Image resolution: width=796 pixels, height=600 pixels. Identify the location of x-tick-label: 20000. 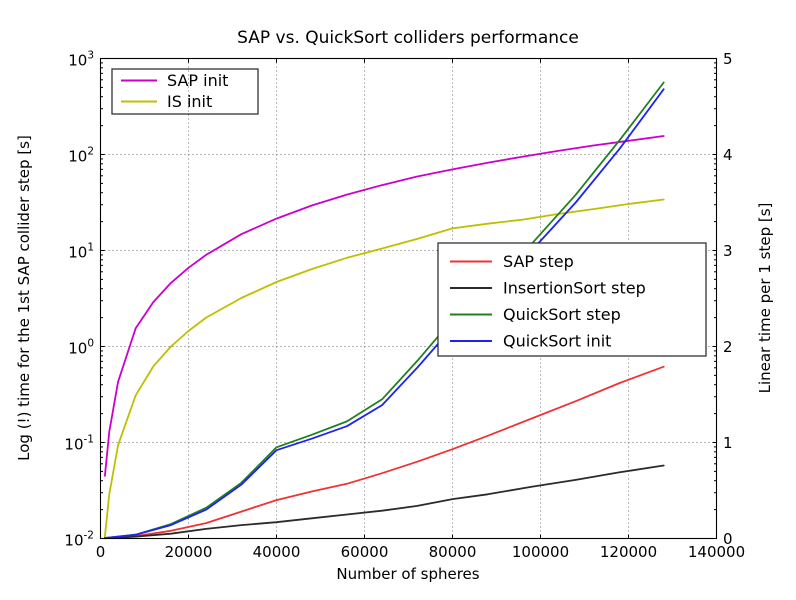
(189, 552).